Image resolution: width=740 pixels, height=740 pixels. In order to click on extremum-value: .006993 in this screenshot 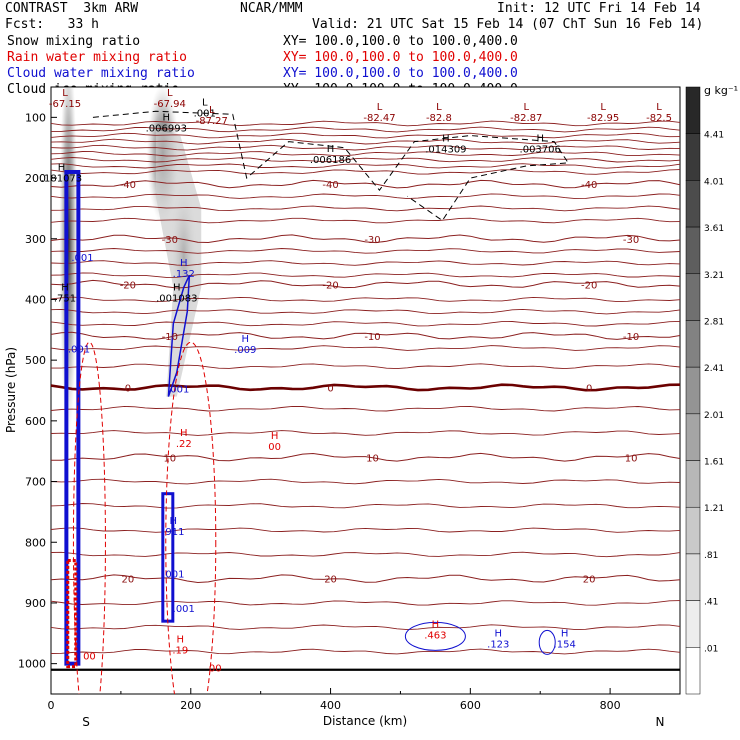, I will do `click(166, 128)`.